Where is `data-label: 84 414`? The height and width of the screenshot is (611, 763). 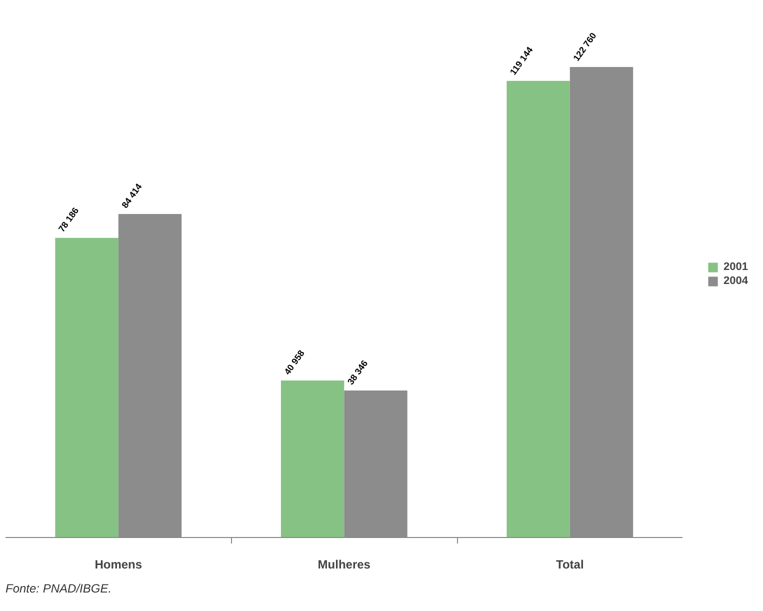 data-label: 84 414 is located at coordinates (132, 196).